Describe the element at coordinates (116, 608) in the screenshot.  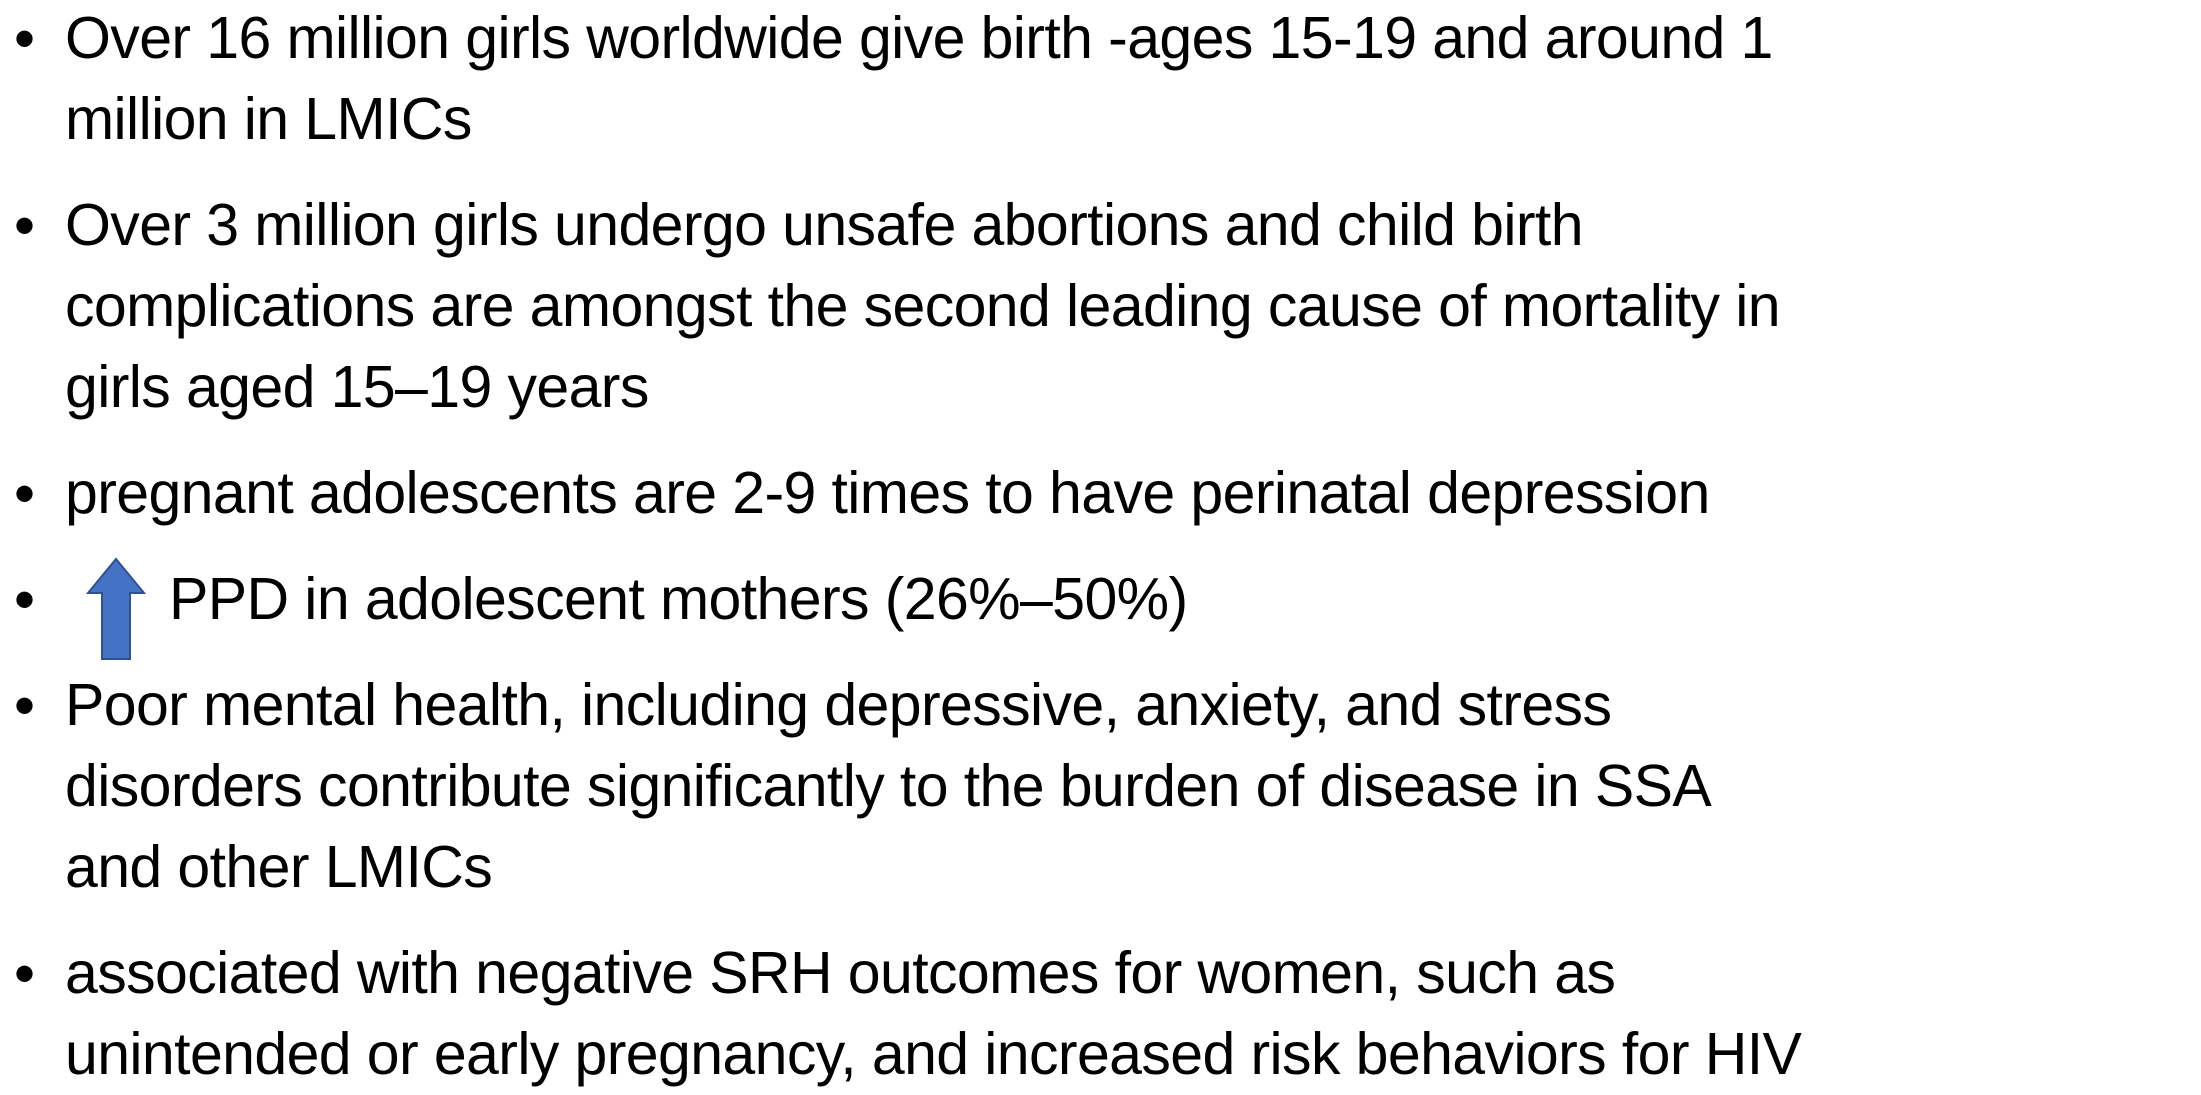
I see `up-arrow` at that location.